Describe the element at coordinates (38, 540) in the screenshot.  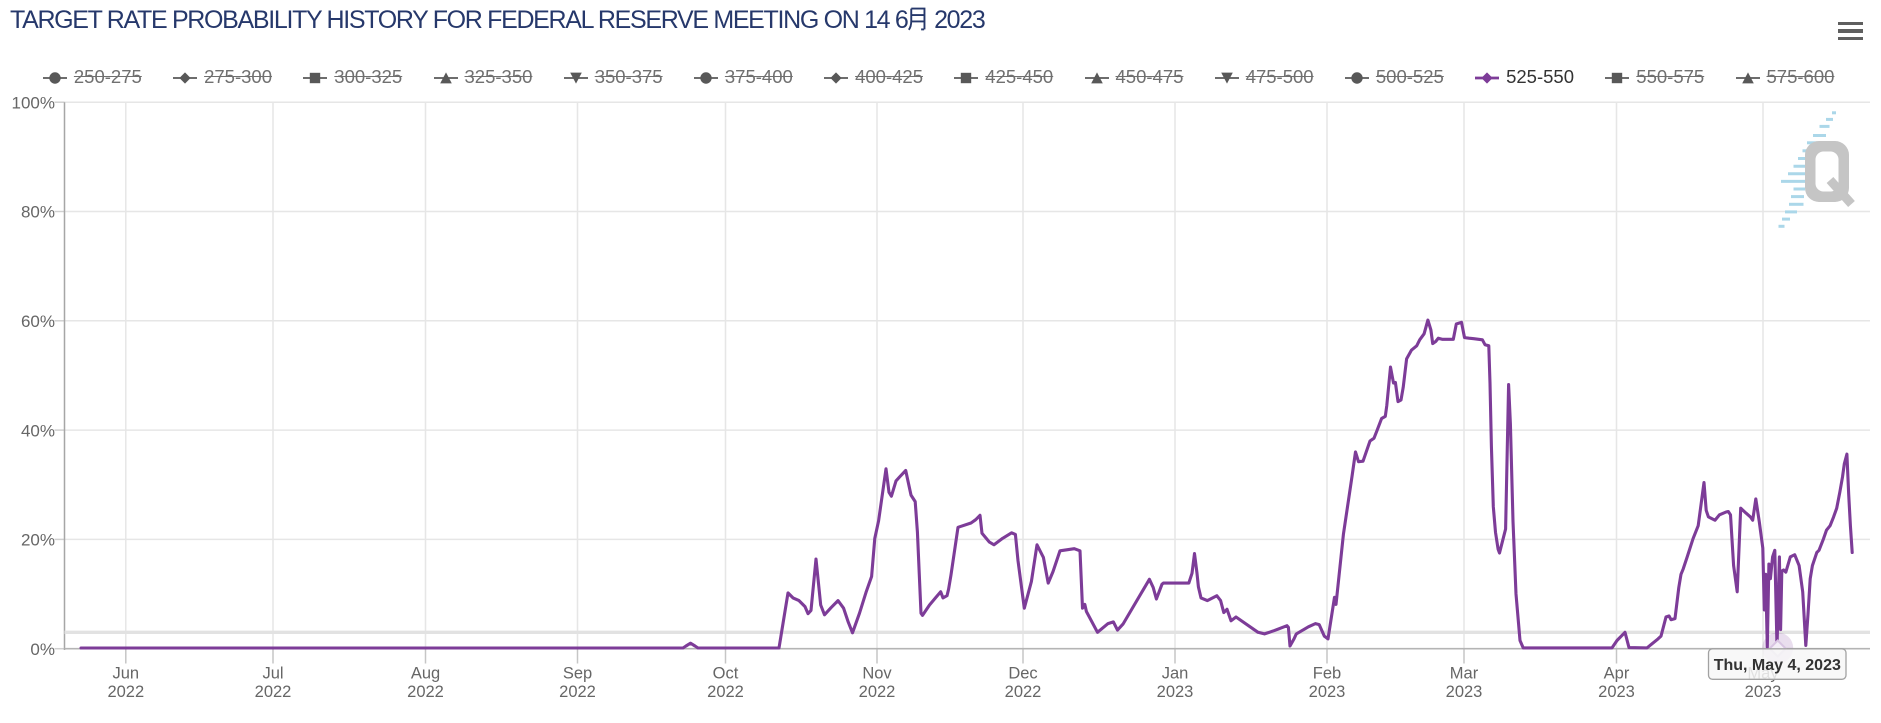
I see `svg-text: 20%` at that location.